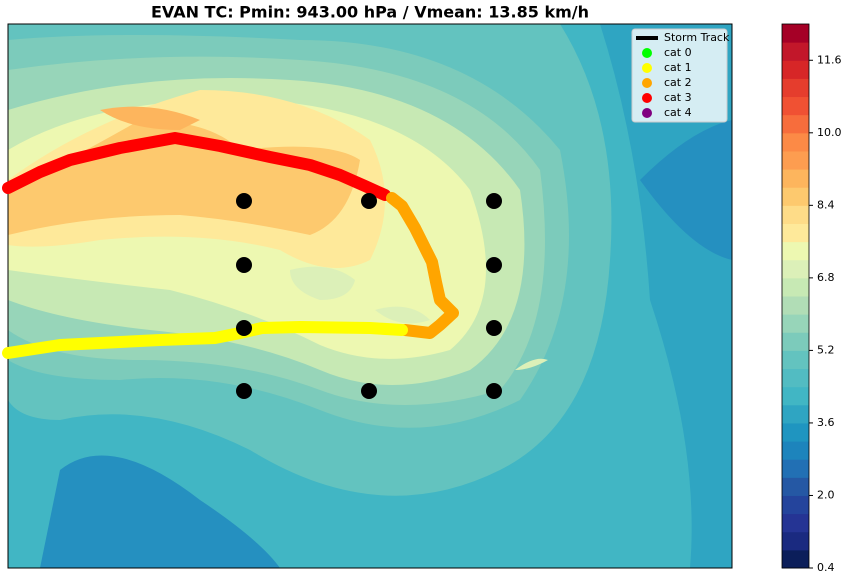  I want to click on colorbar-tick-label: 8.4, so click(826, 204).